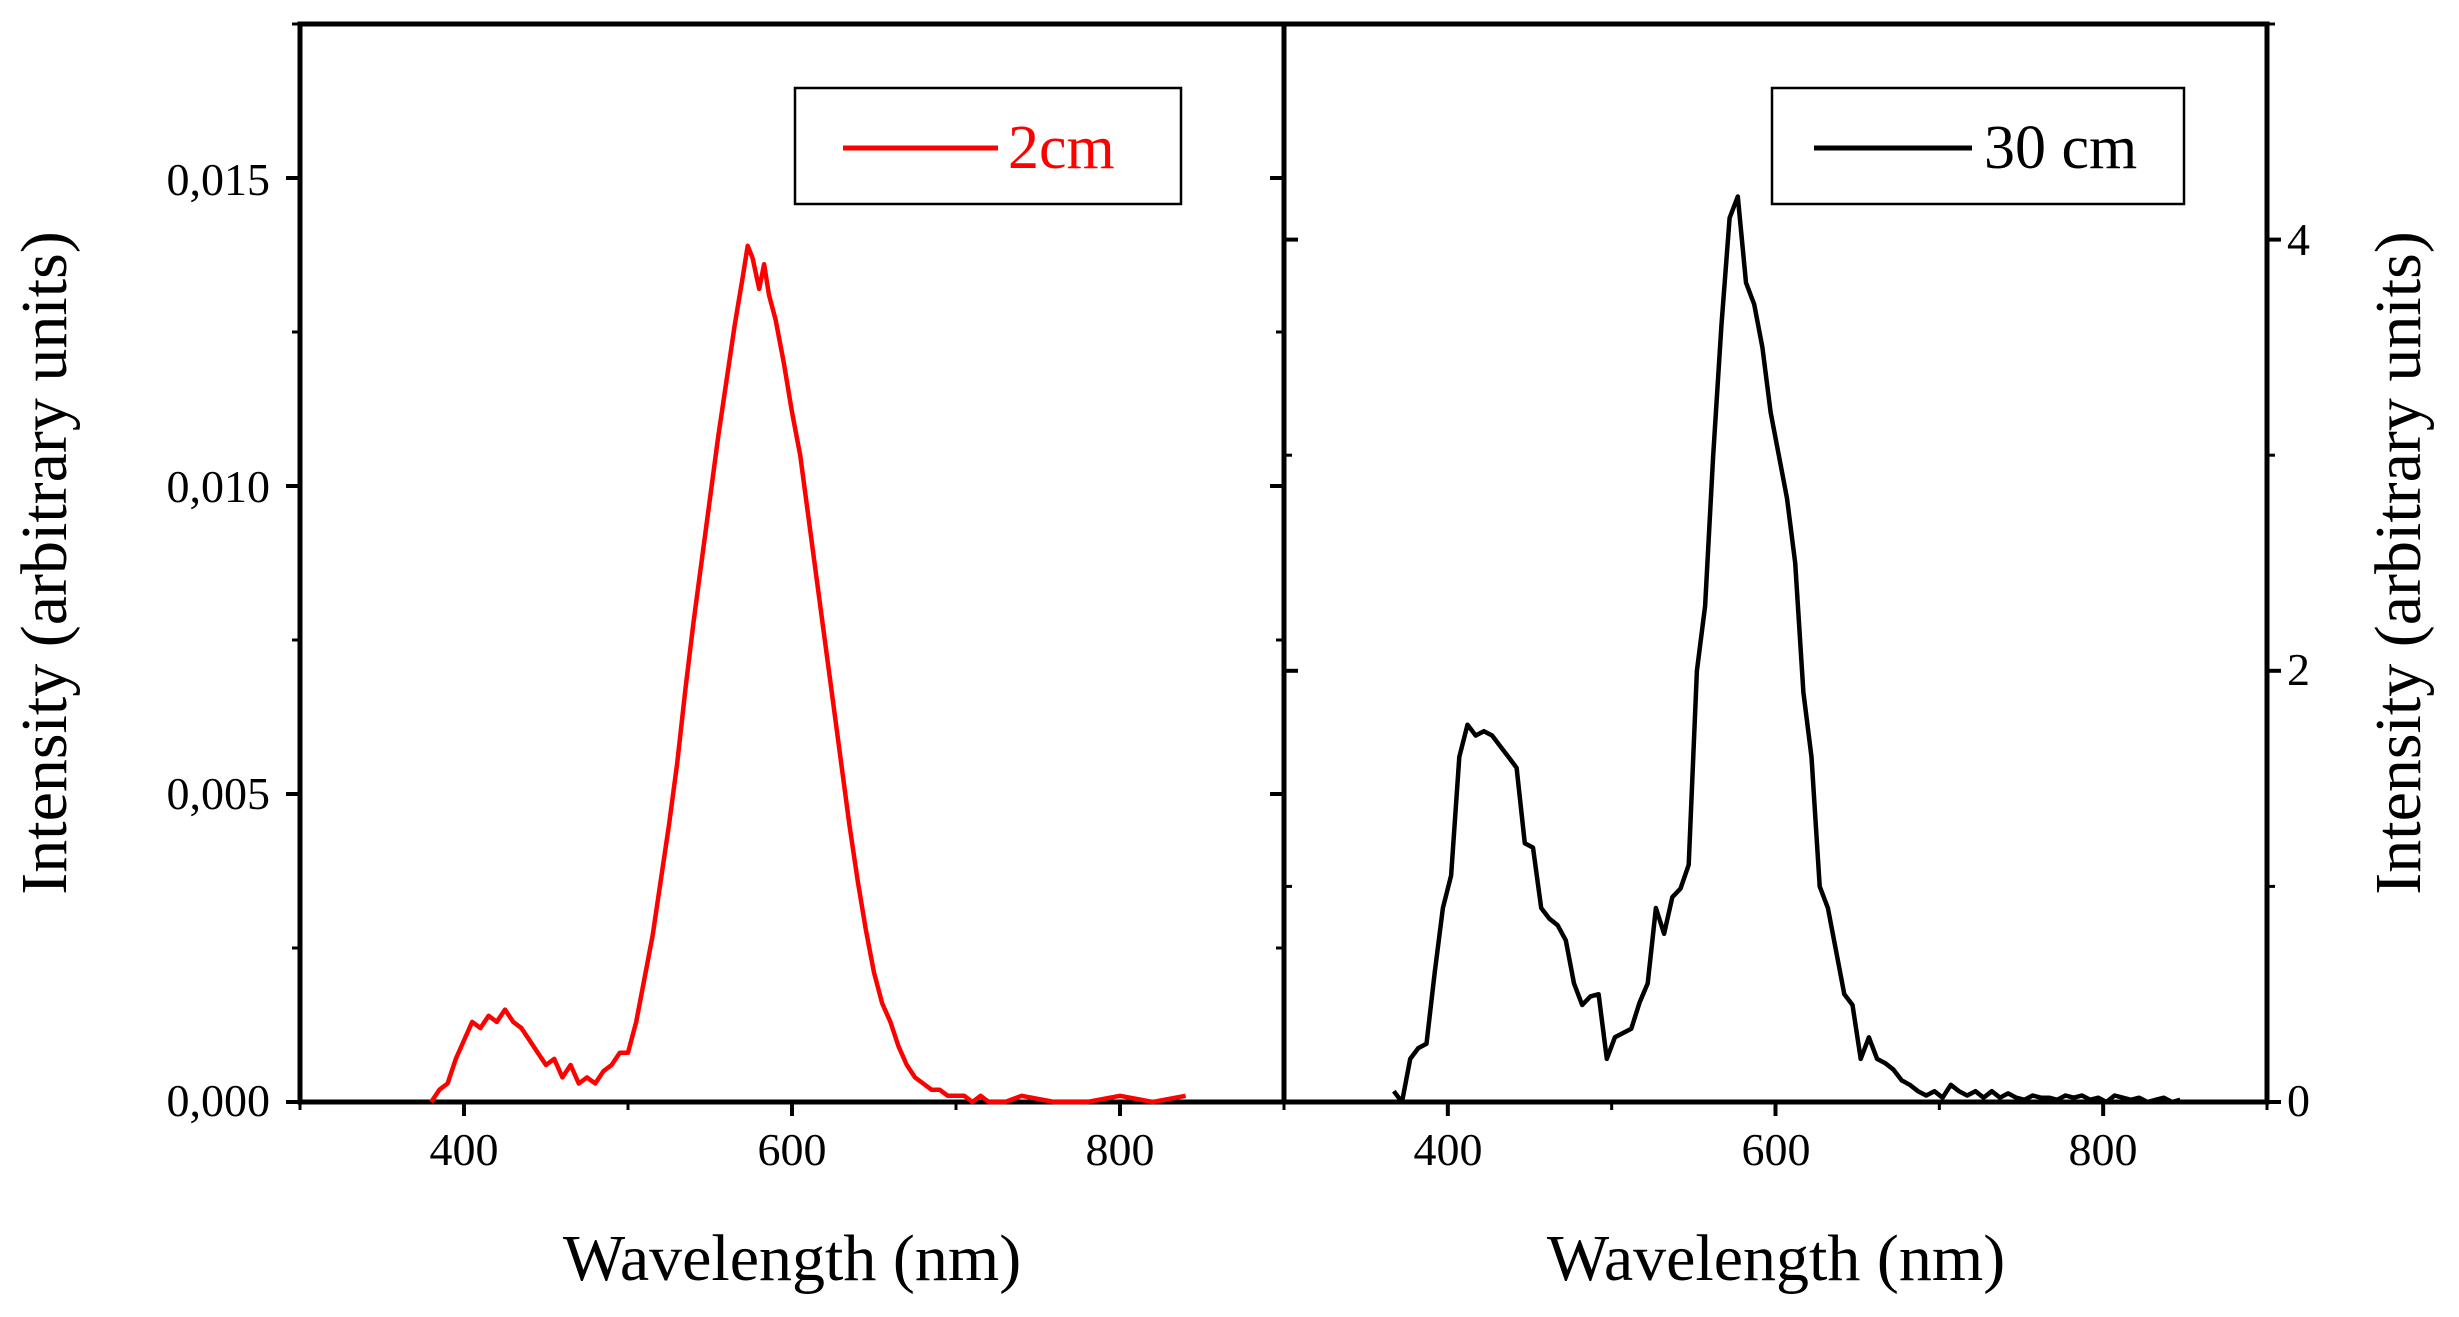 The width and height of the screenshot is (2459, 1317). I want to click on left-y-tick-1: 0,005, so click(219, 793).